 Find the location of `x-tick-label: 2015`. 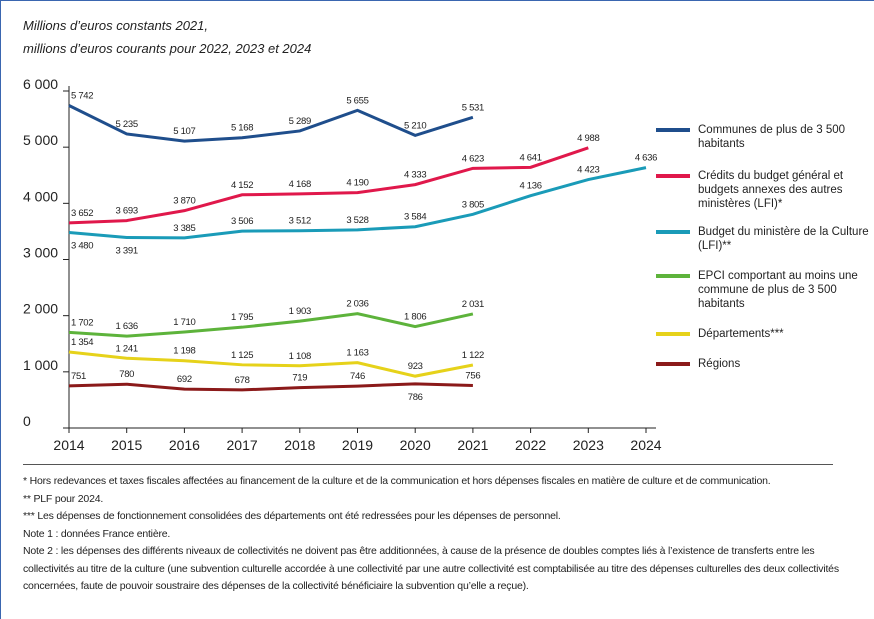

x-tick-label: 2015 is located at coordinates (126, 445).